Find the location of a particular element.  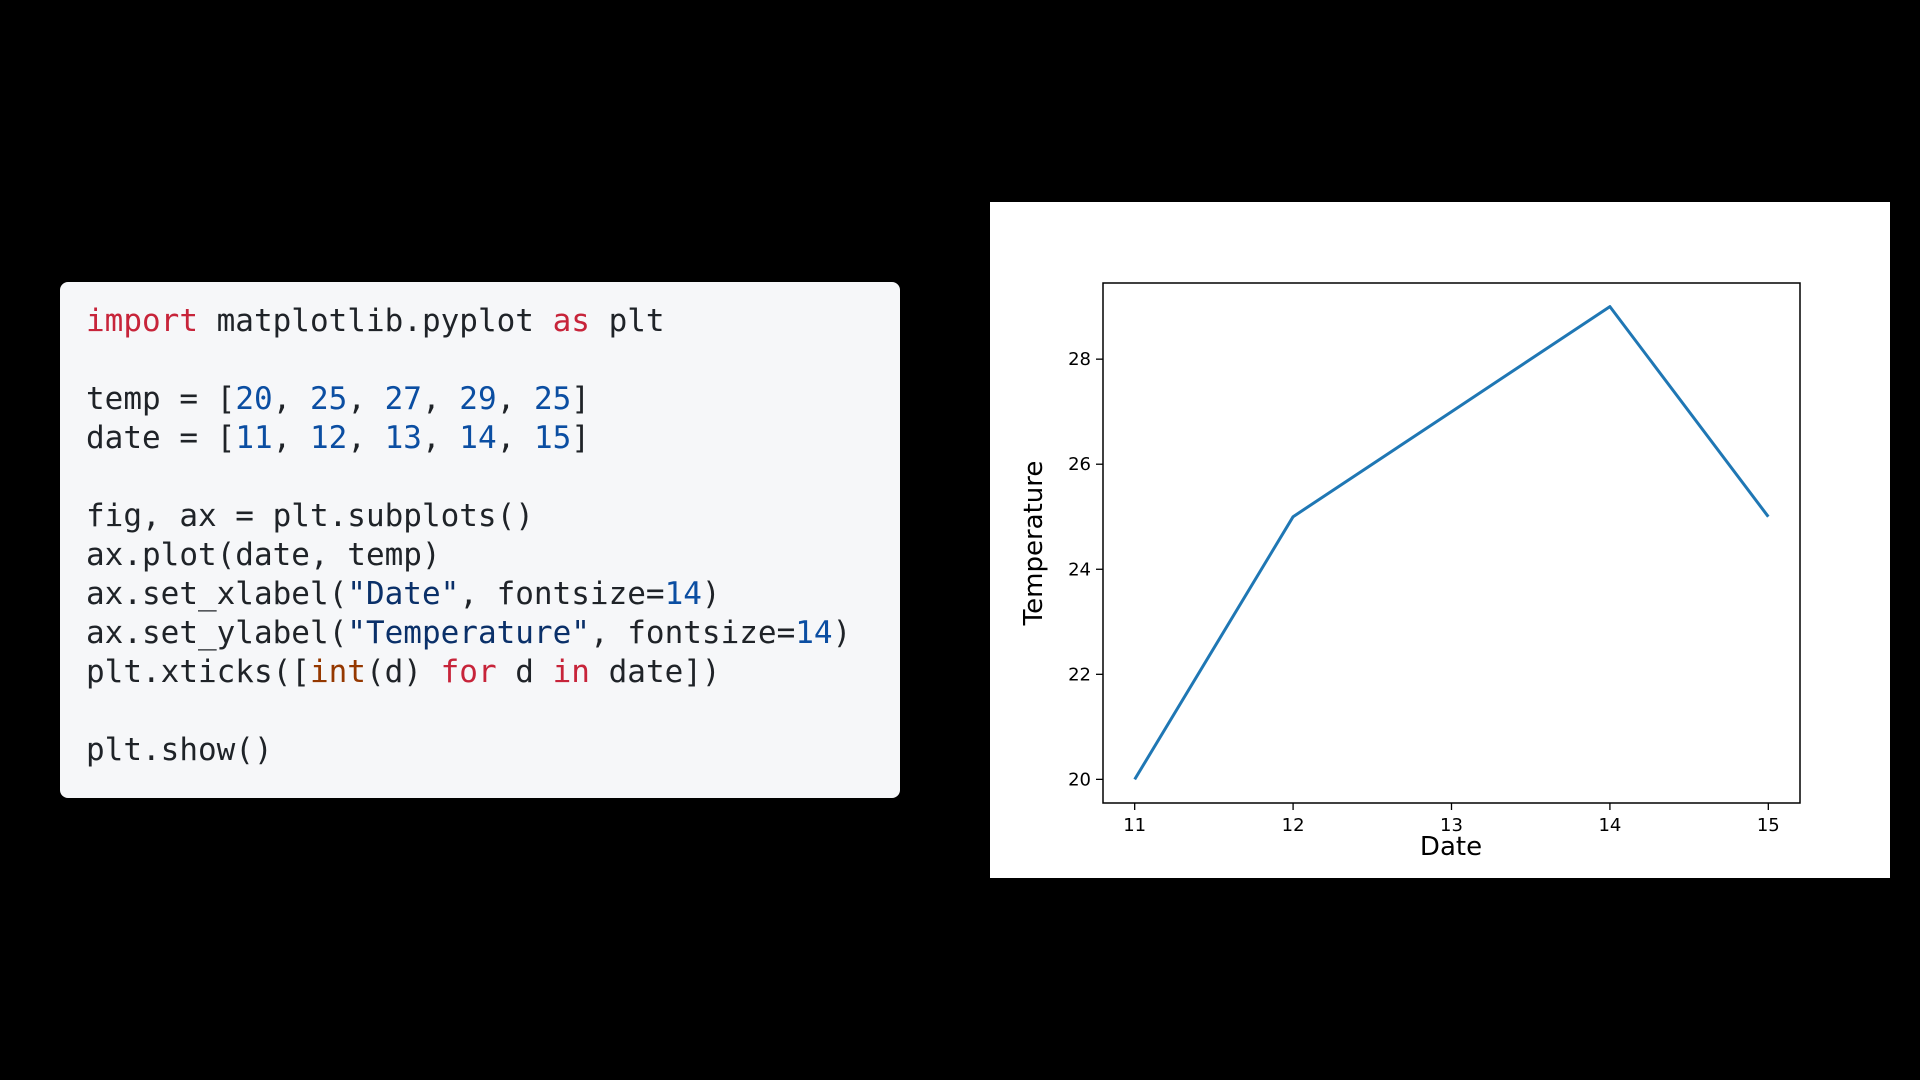

y-axis: 20 22 24 26 28 is located at coordinates (1085, 569).